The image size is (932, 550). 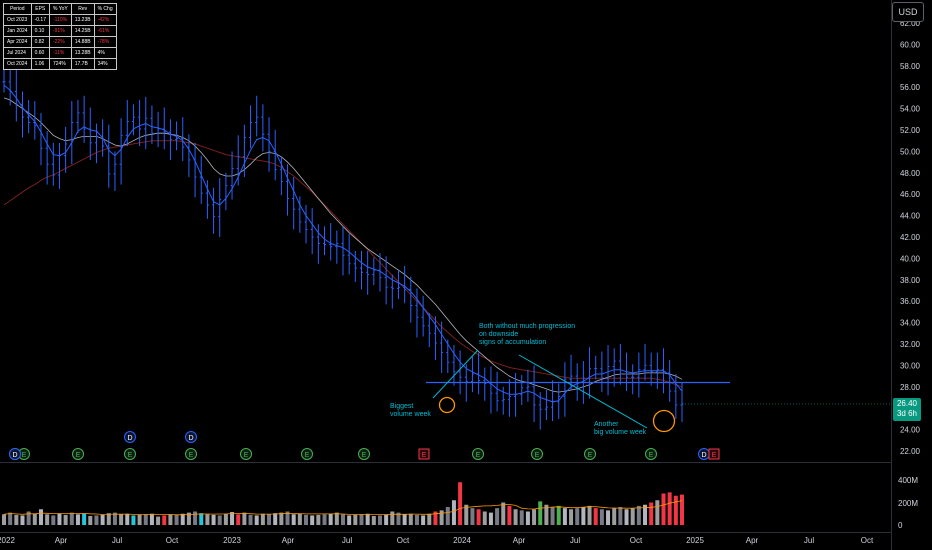 I want to click on earnings-header-eps: EPS, so click(x=40, y=9).